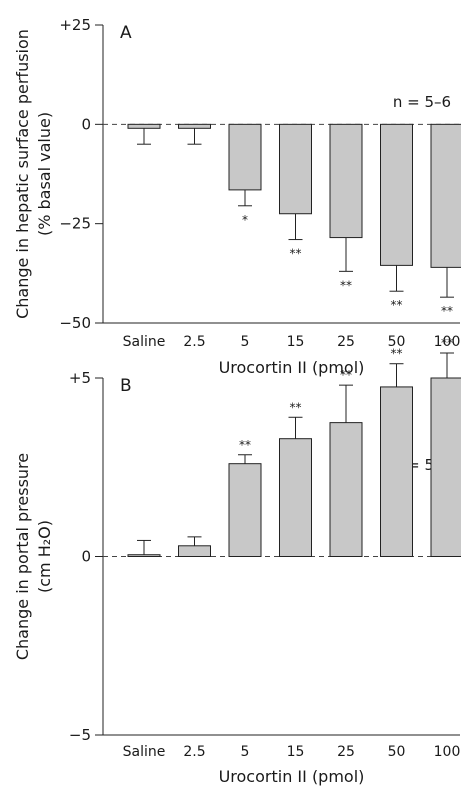 The width and height of the screenshot is (461, 788). What do you see at coordinates (22, 174) in the screenshot?
I see `y-axis-label: Change in hepatic surface perfusion` at bounding box center [22, 174].